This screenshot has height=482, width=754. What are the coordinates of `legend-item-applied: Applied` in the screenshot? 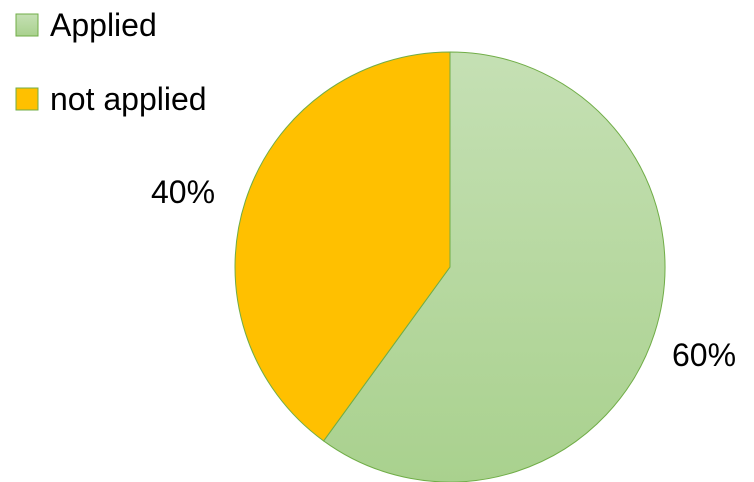 It's located at (86, 25).